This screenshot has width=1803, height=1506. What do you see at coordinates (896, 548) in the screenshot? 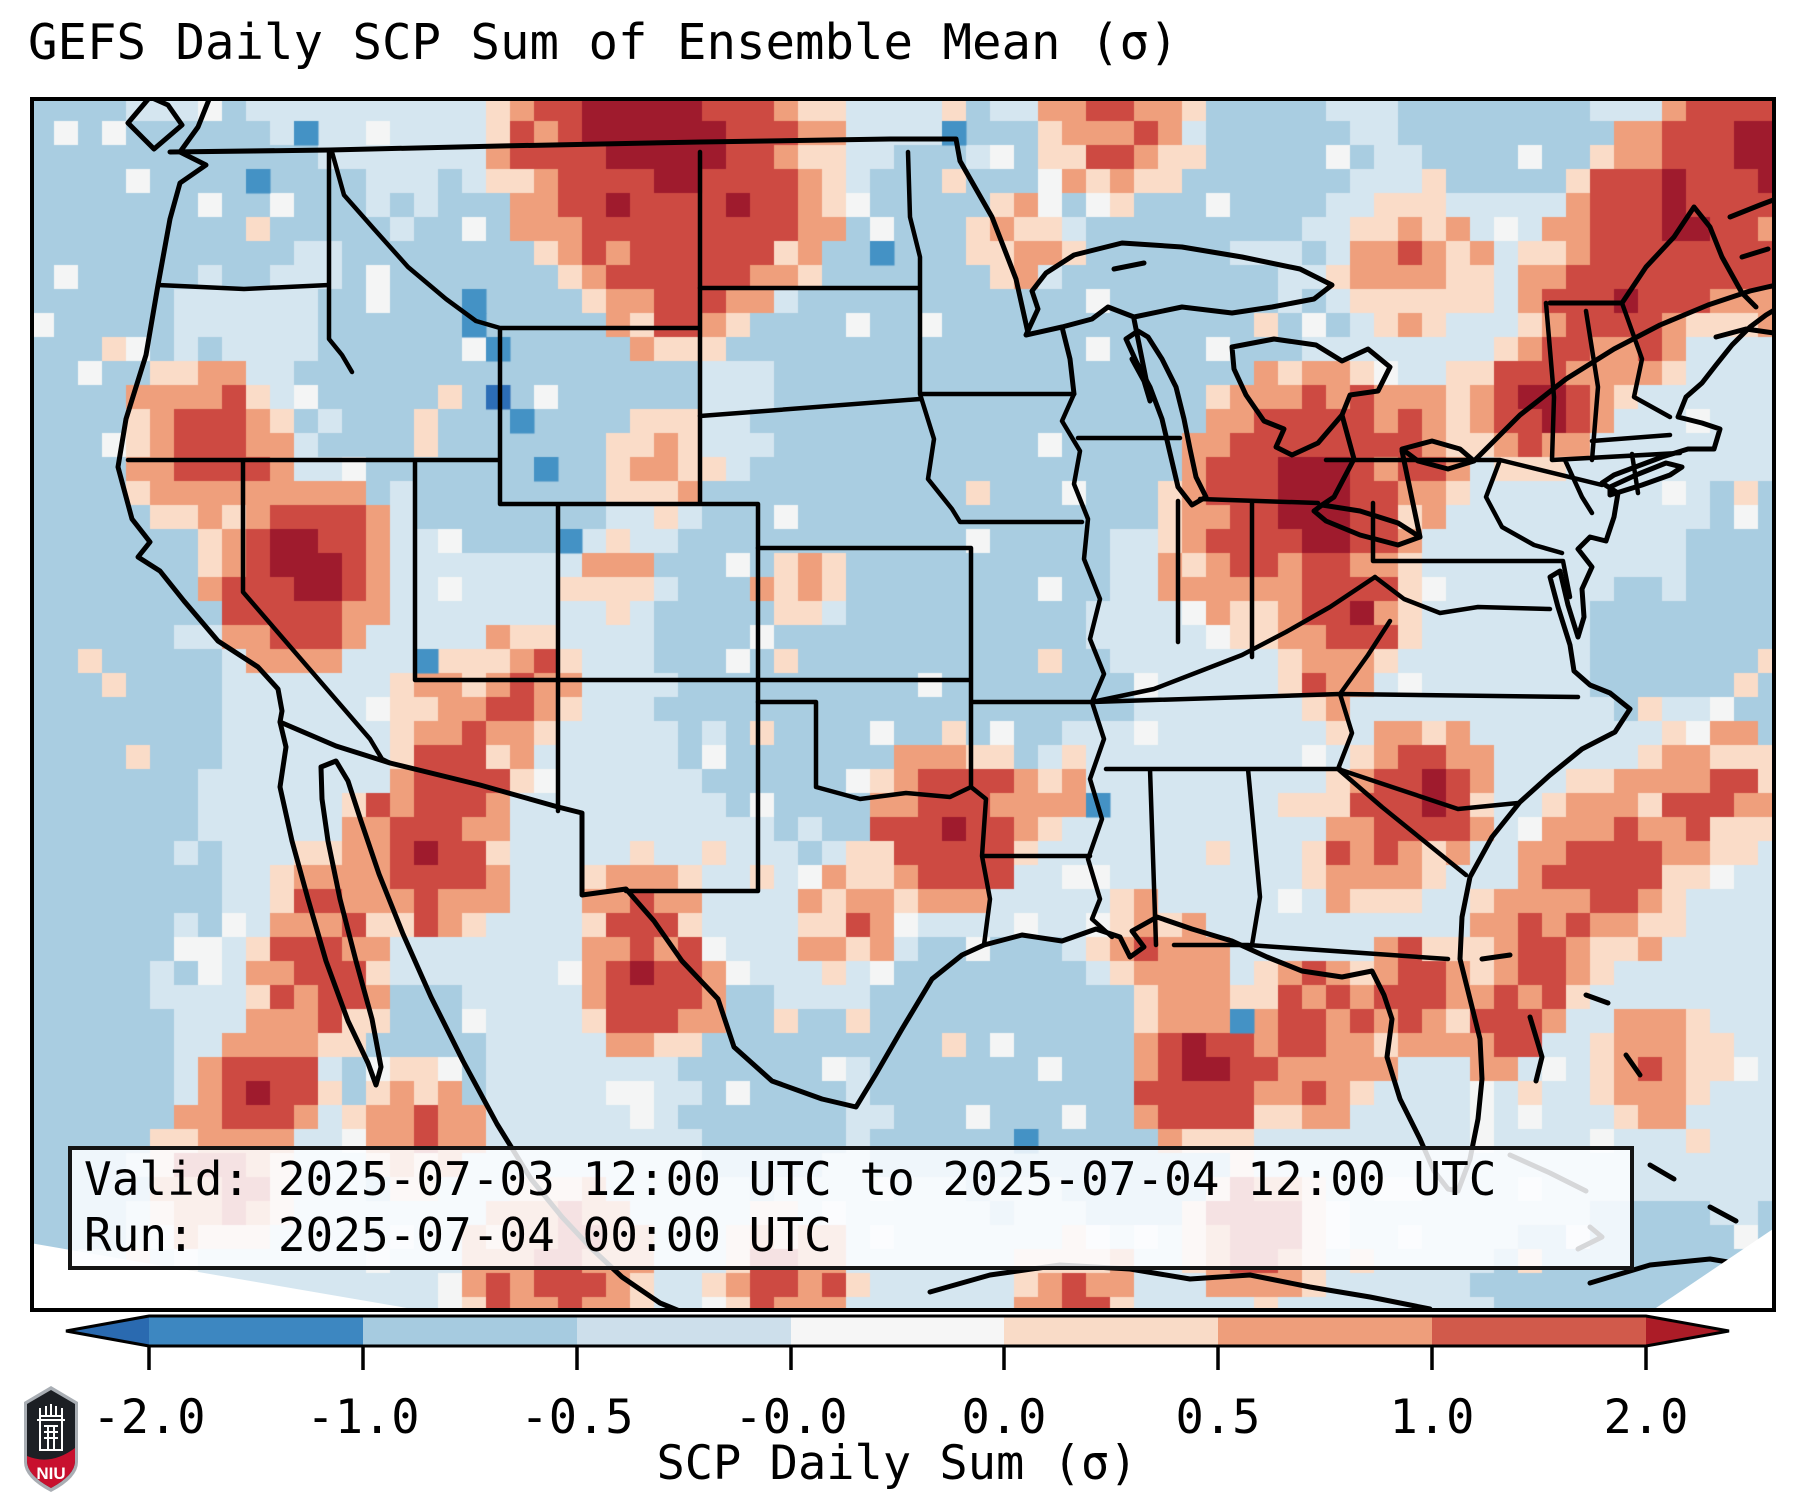
I see `state-borders-plains` at bounding box center [896, 548].